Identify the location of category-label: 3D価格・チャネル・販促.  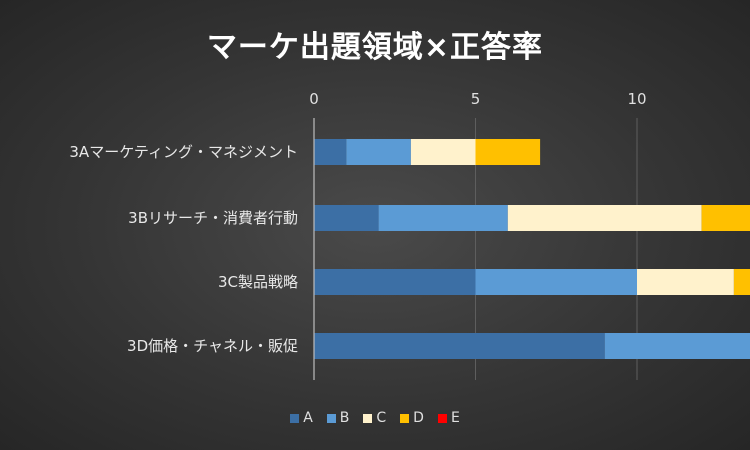
(212, 346).